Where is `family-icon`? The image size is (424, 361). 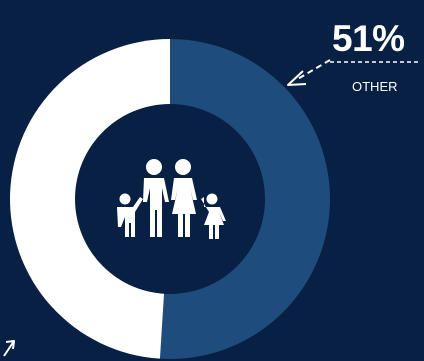 family-icon is located at coordinates (171, 199).